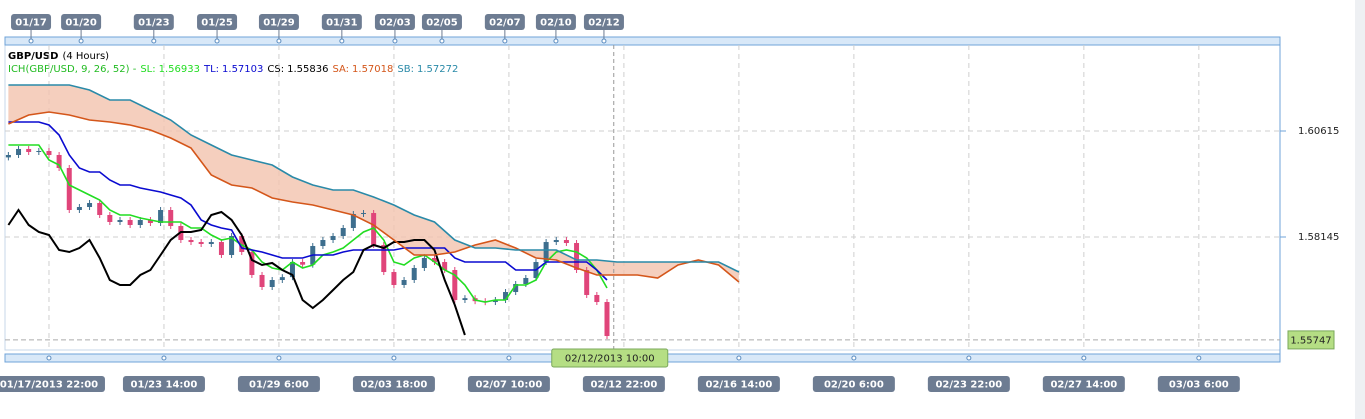 This screenshot has height=419, width=1365. What do you see at coordinates (395, 23) in the screenshot?
I see `top-tick-label: 02/03` at bounding box center [395, 23].